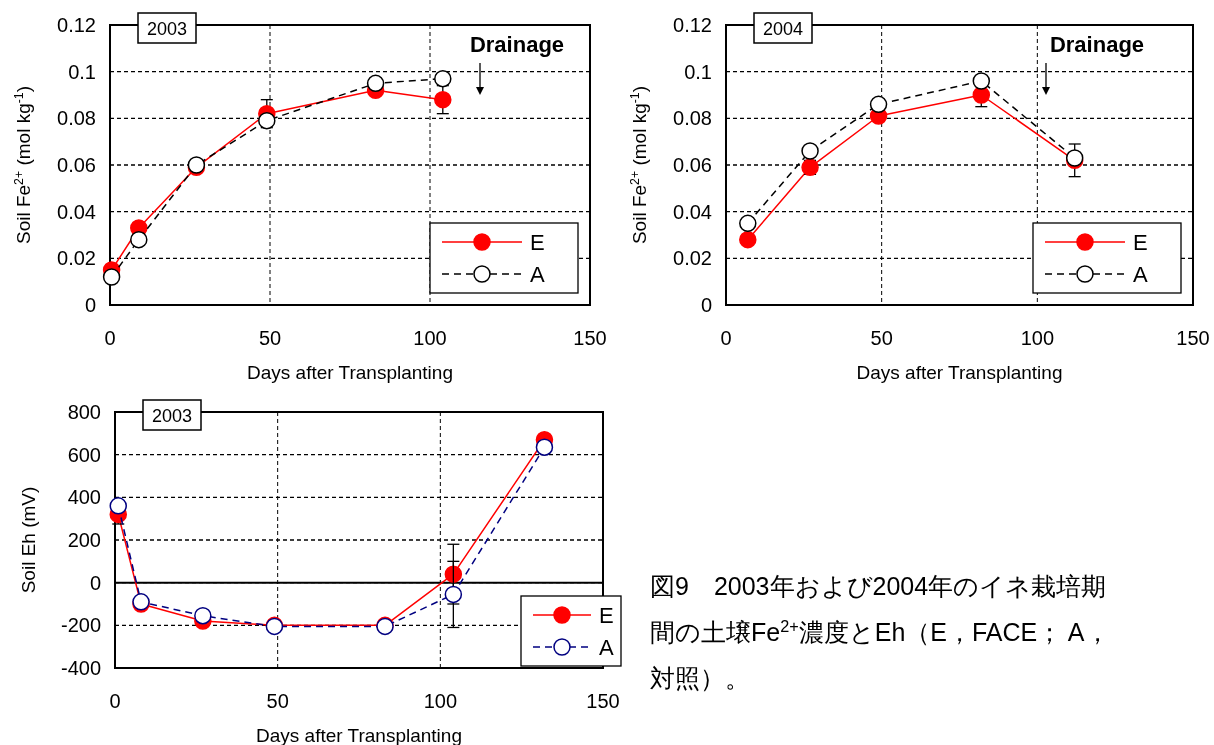 The image size is (1214, 745). I want to click on y-axis-title: Soil Eh (mV), so click(28, 540).